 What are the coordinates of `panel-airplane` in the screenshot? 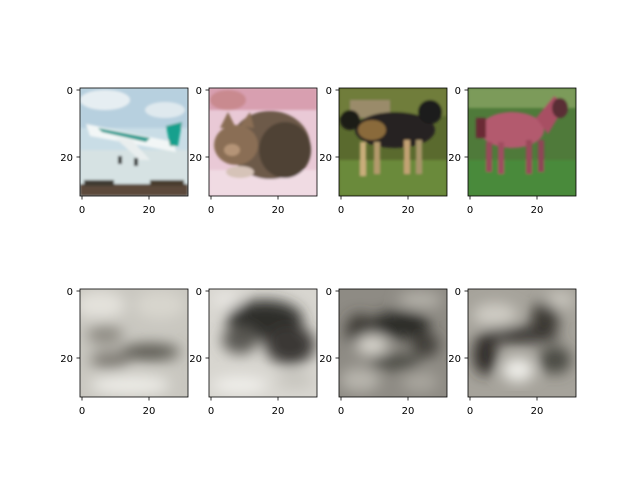 It's located at (134, 142).